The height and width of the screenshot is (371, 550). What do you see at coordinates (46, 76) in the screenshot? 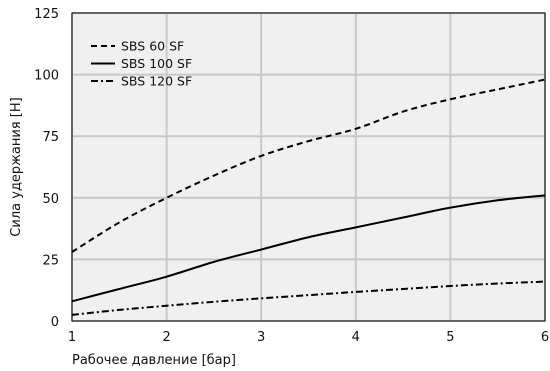
I see `y-tick-label: 100` at bounding box center [46, 76].